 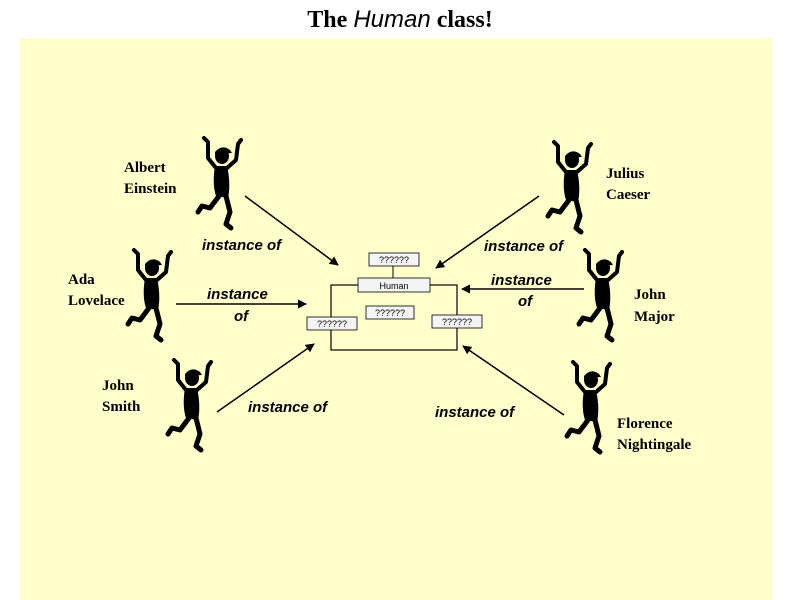 What do you see at coordinates (600, 295) in the screenshot?
I see `dancer-figure-major` at bounding box center [600, 295].